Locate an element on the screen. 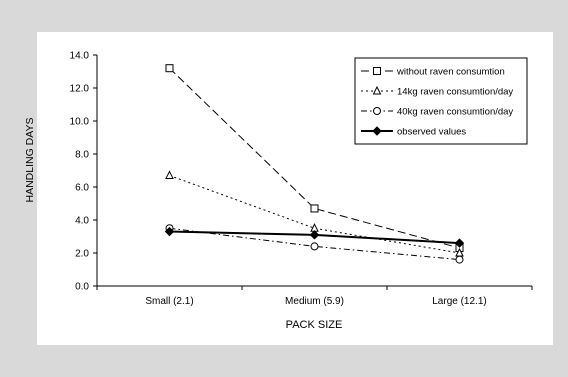 The image size is (568, 377). x-axis-ticks: Small (2.1) Medium (5.9) Large (12.1) is located at coordinates (314, 296).